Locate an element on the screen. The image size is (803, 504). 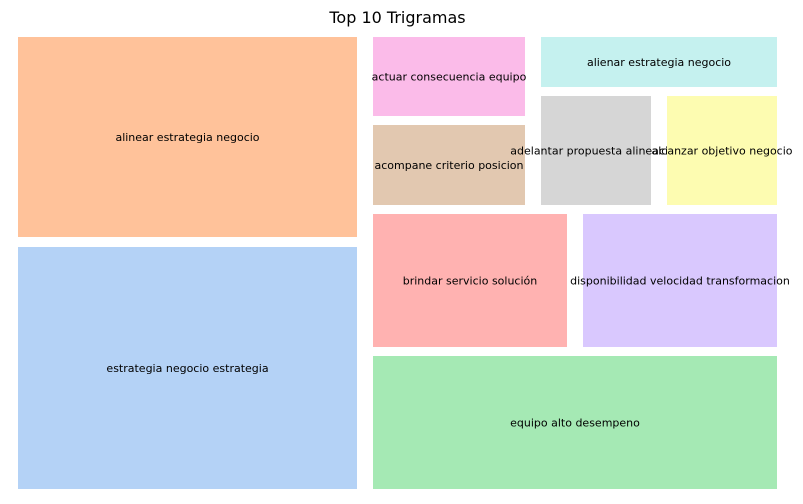
treemap-tile-equipo-alto-desempeno: equipo alto desempeno is located at coordinates (575, 422).